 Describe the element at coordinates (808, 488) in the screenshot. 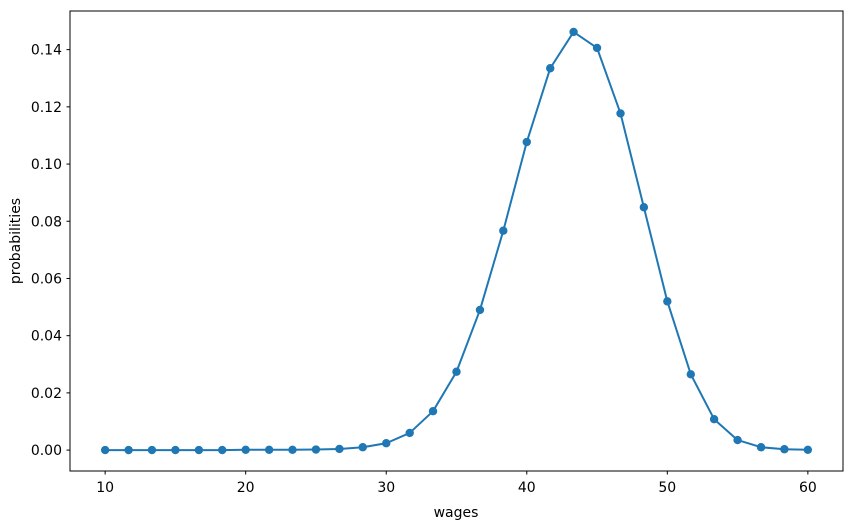

I see `x-tick-label: 60` at that location.